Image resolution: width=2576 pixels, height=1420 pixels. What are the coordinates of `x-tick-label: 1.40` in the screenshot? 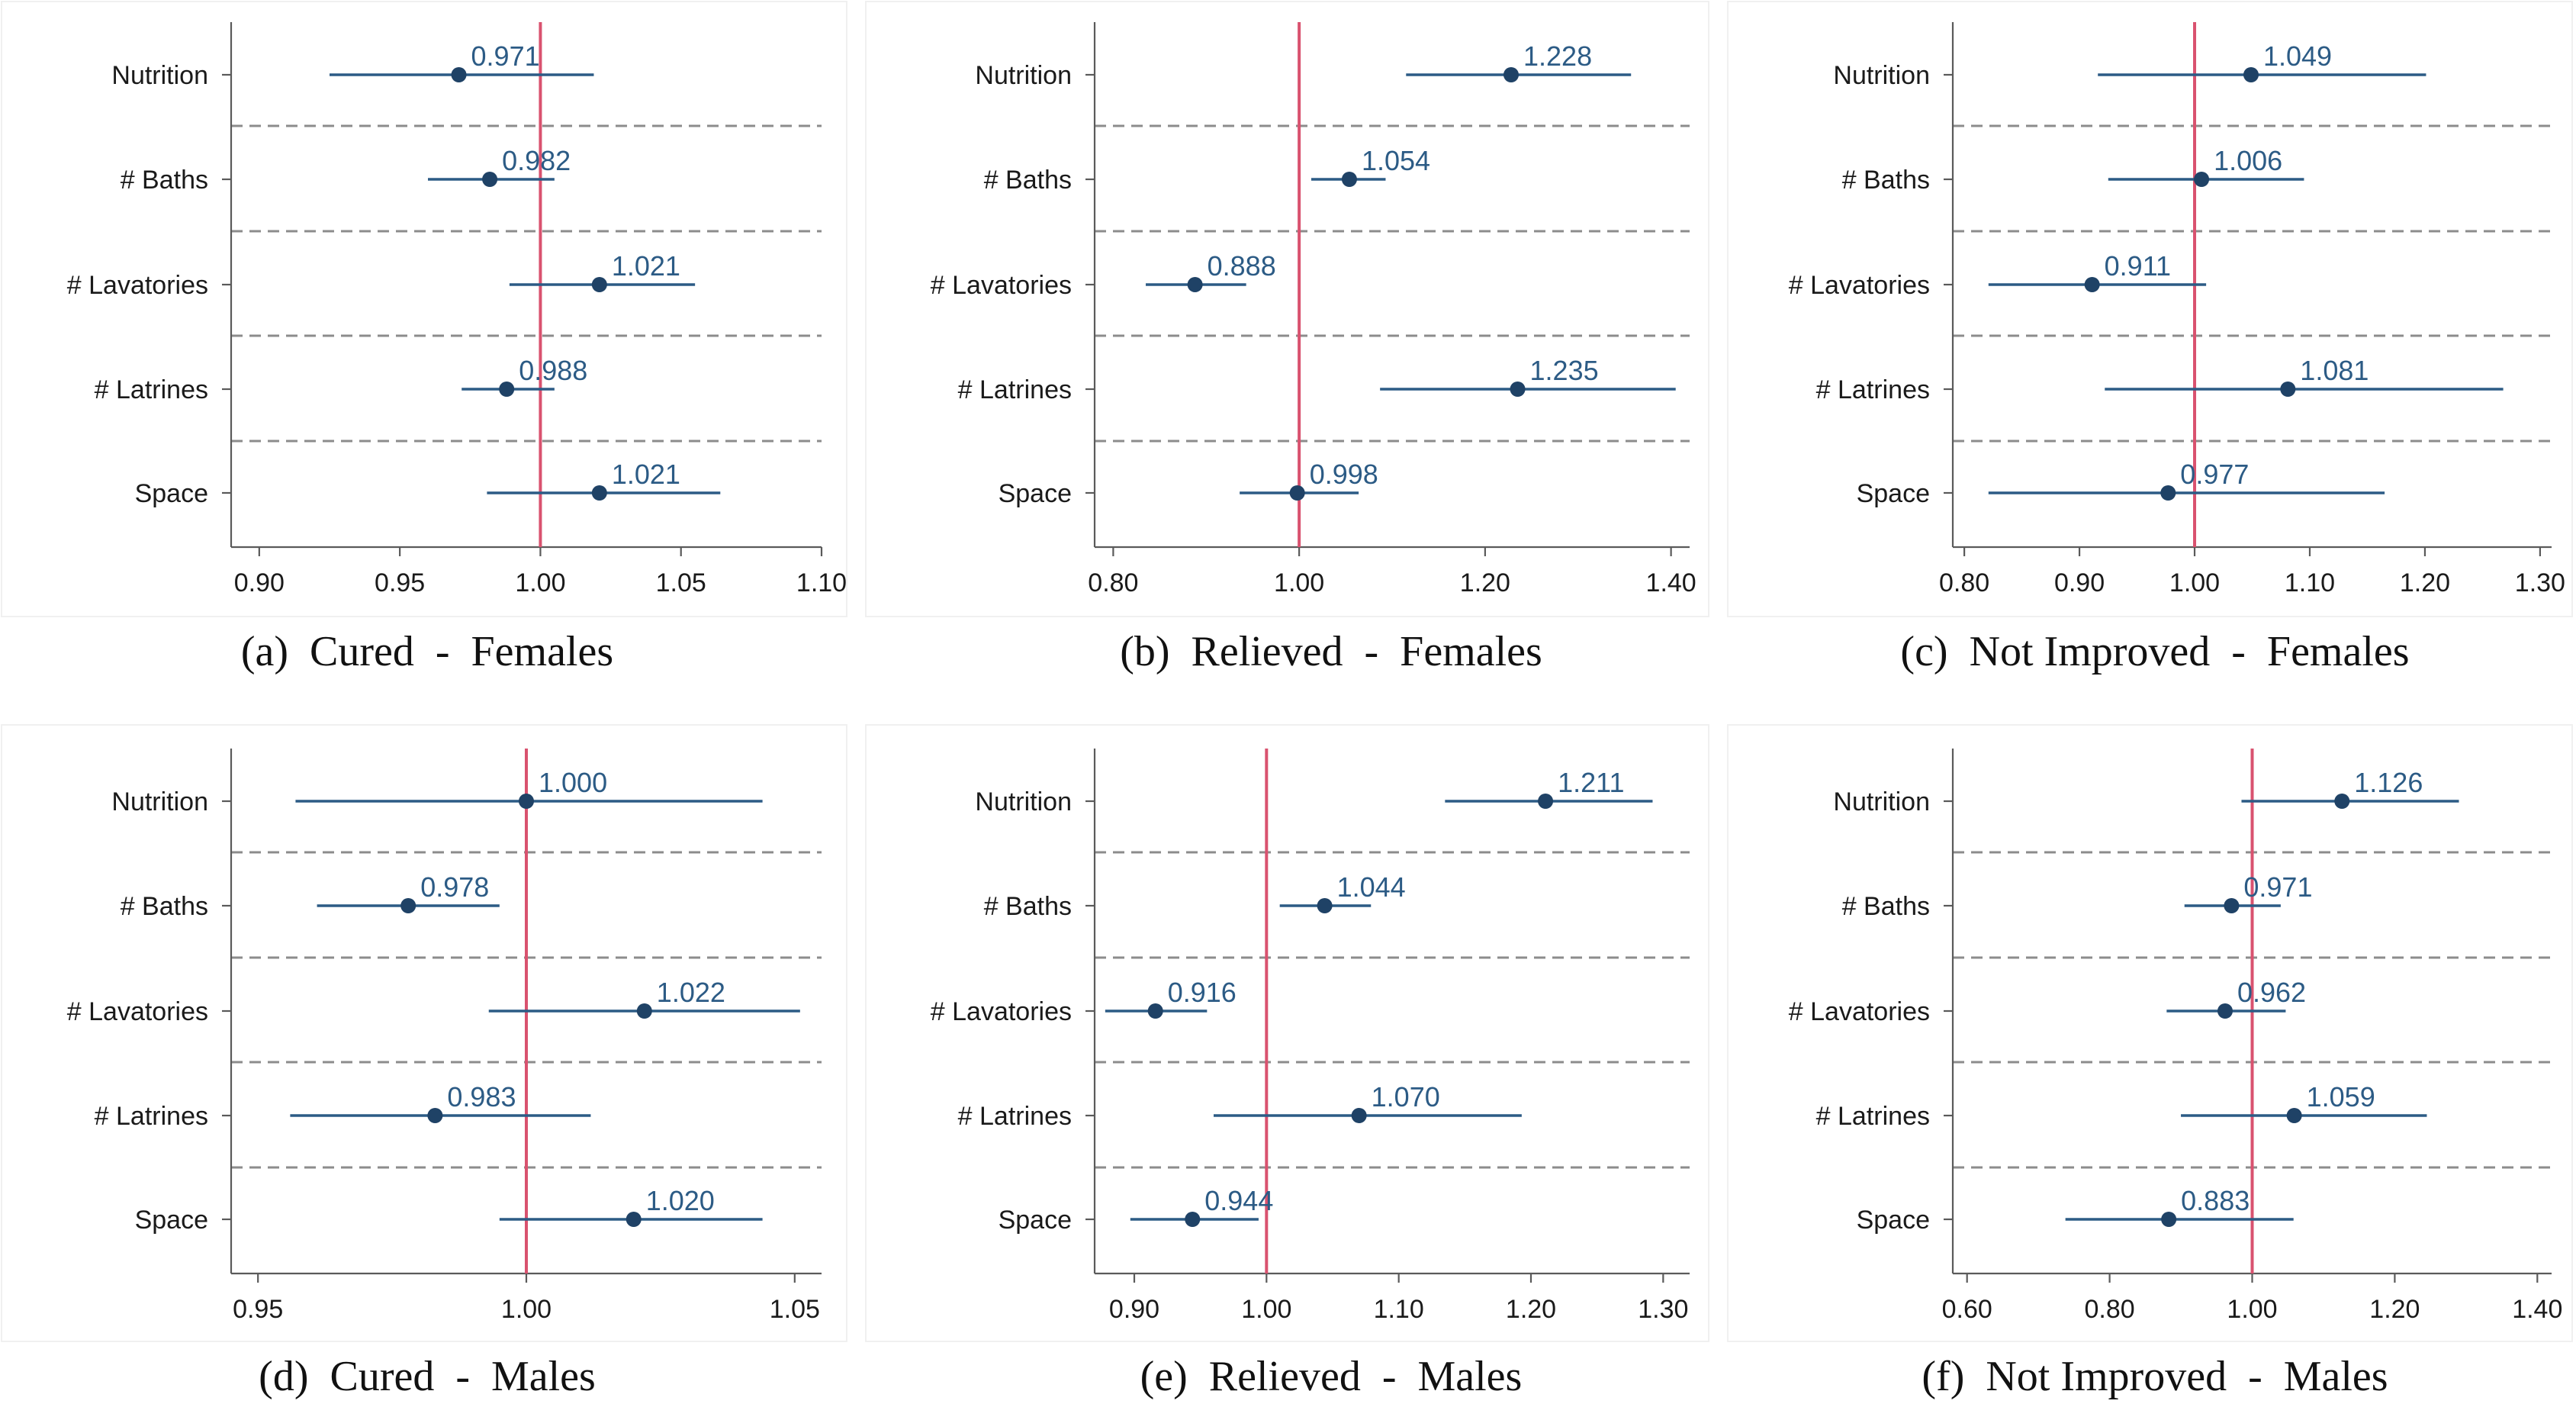 It's located at (2537, 1309).